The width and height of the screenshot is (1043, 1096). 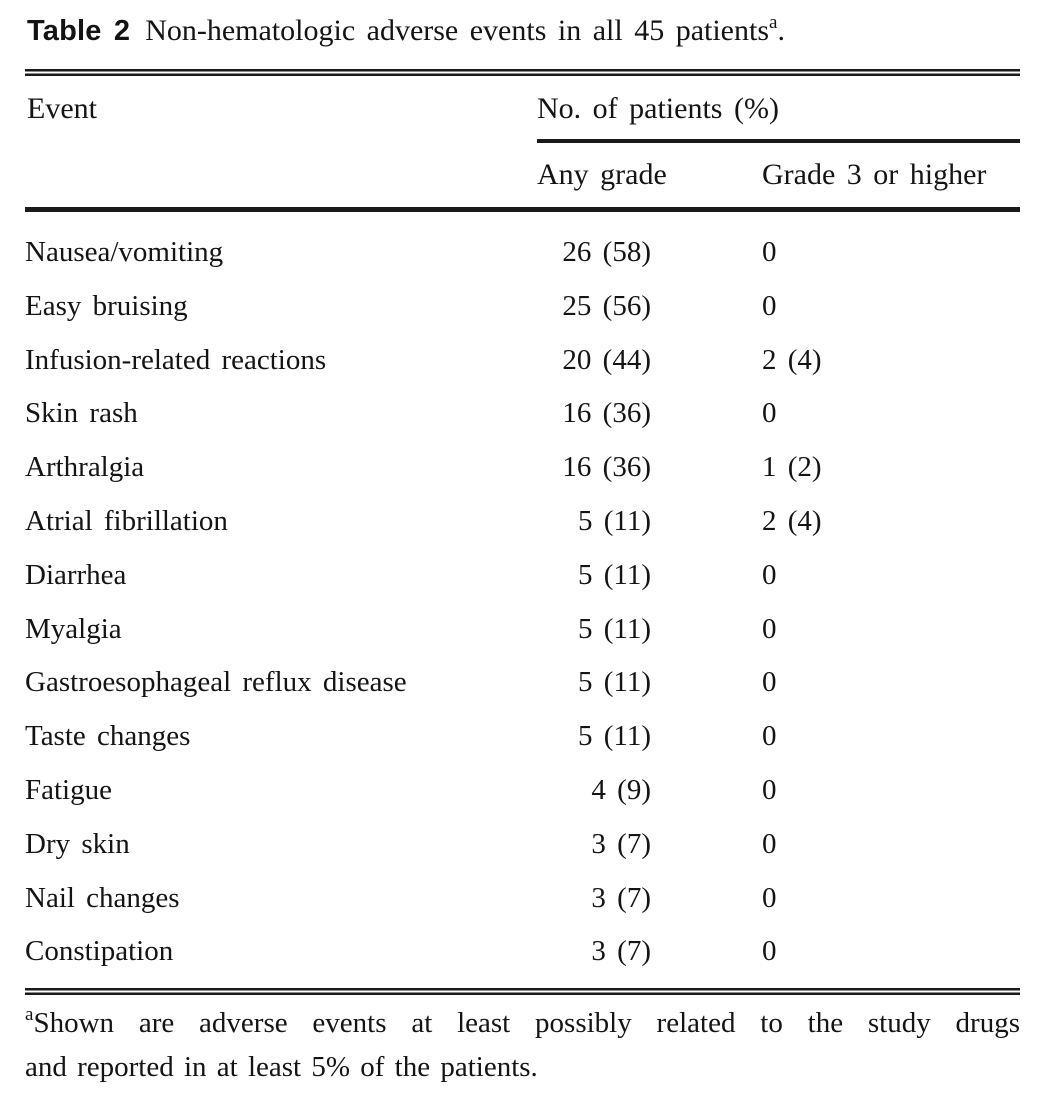 I want to click on table-row: Infusion-related reactions 20 (44) 2 (4), so click(x=521, y=361).